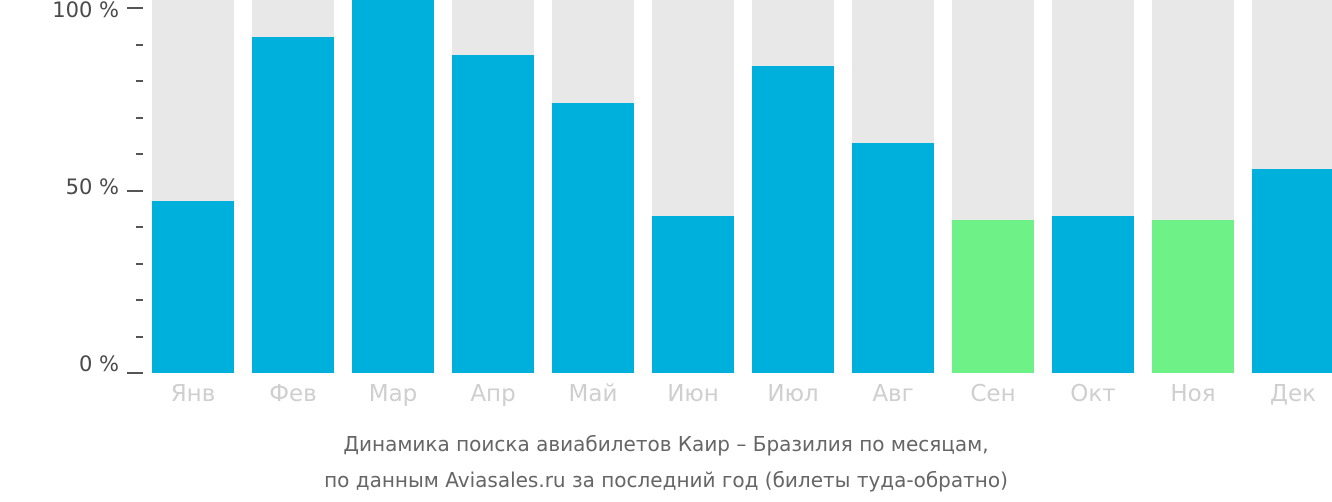 The height and width of the screenshot is (502, 1332). I want to click on x-tick-label: Дек, so click(1292, 394).